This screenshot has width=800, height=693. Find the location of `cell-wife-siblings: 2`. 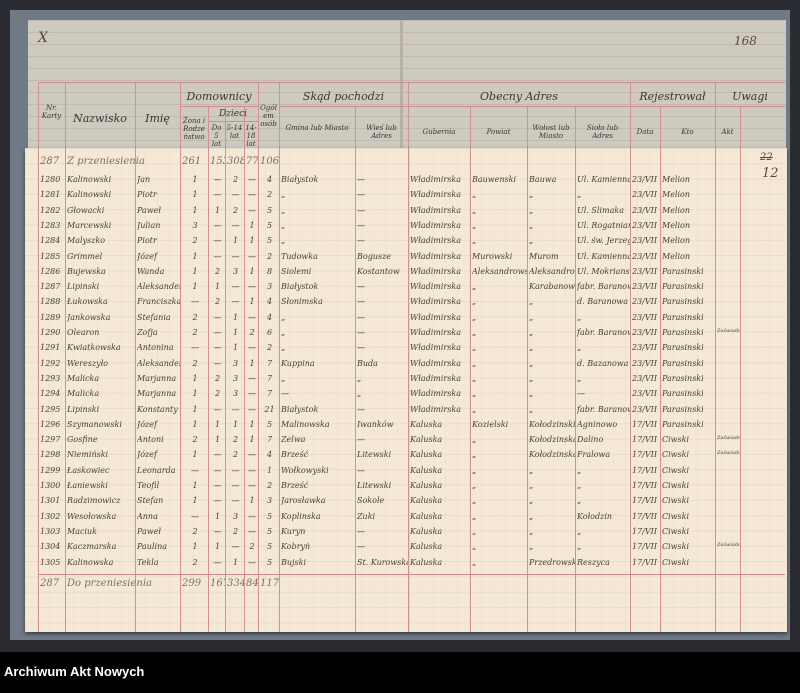

cell-wife-siblings: 2 is located at coordinates (195, 317).